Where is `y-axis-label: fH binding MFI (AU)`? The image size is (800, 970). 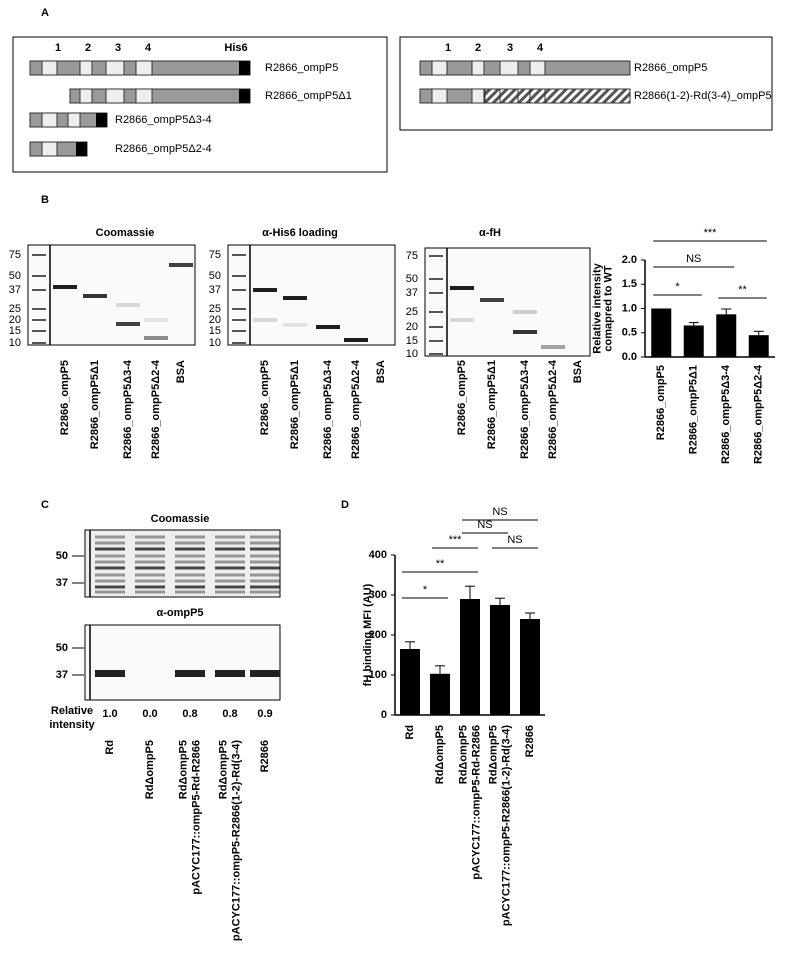 y-axis-label: fH binding MFI (AU) is located at coordinates (368, 634).